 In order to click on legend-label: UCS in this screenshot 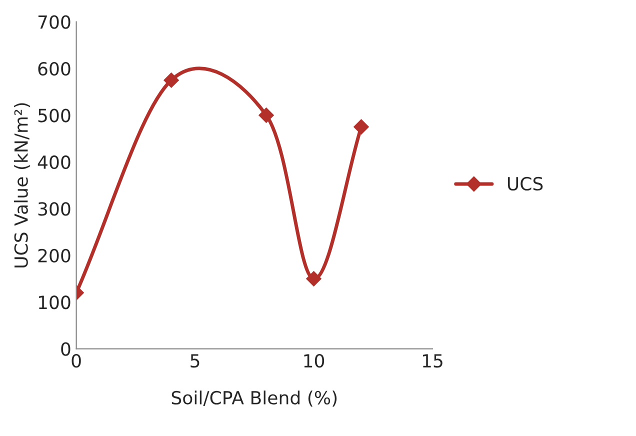, I will do `click(525, 183)`.